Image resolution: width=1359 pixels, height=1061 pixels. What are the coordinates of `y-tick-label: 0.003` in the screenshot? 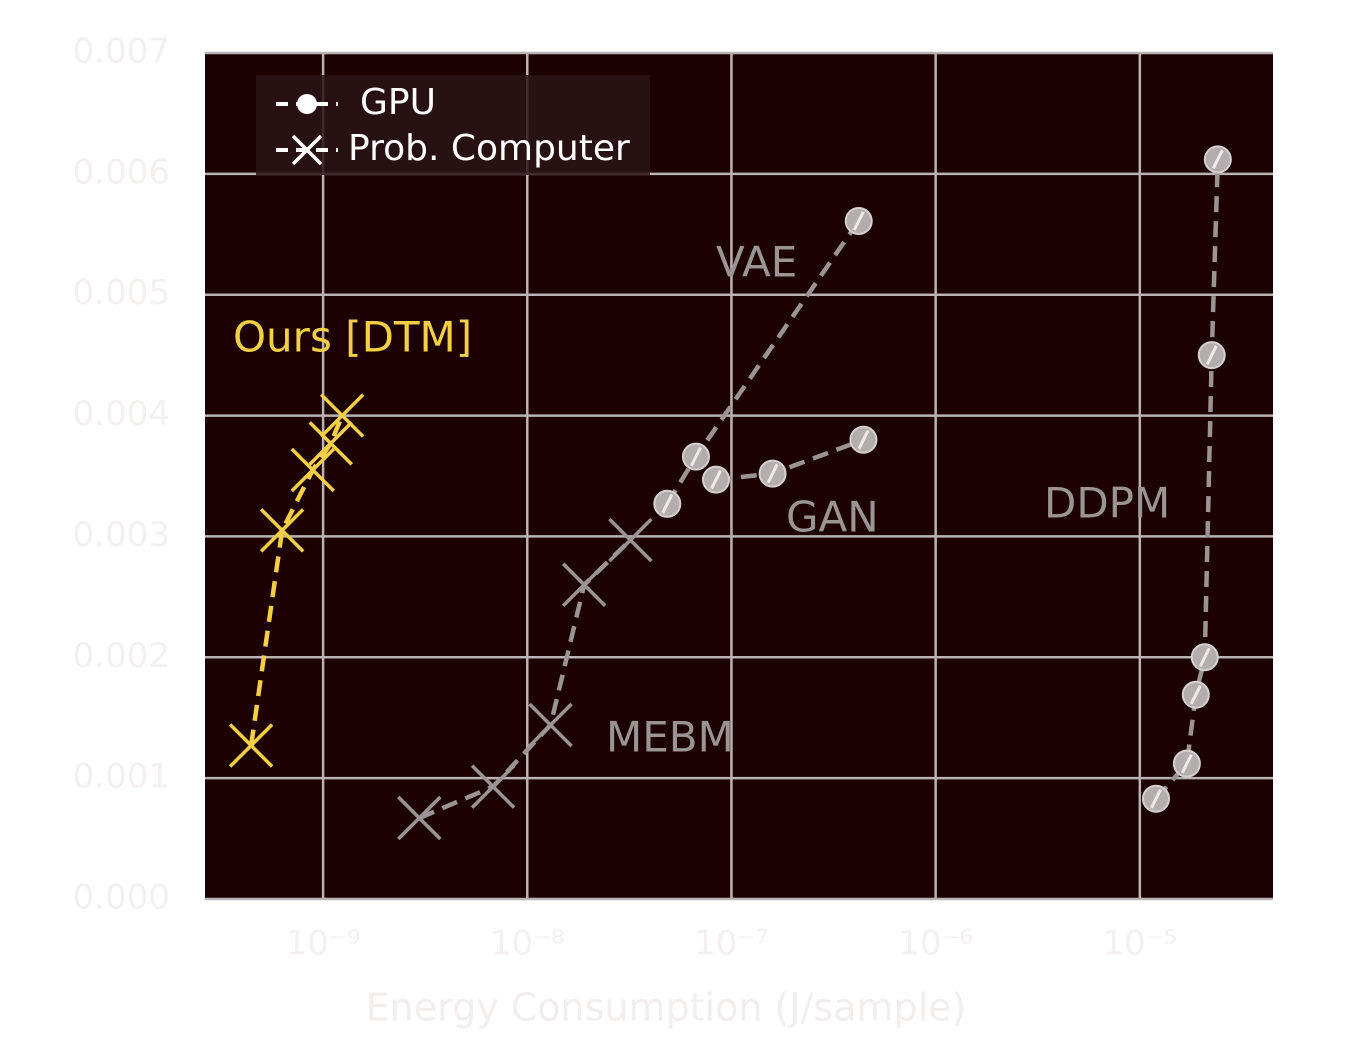 It's located at (121, 535).